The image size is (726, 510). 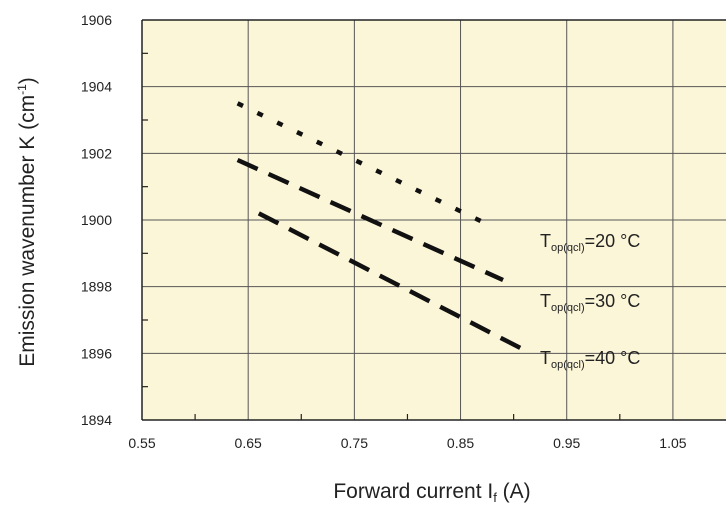 What do you see at coordinates (96, 353) in the screenshot?
I see `y-tick-label: 1896` at bounding box center [96, 353].